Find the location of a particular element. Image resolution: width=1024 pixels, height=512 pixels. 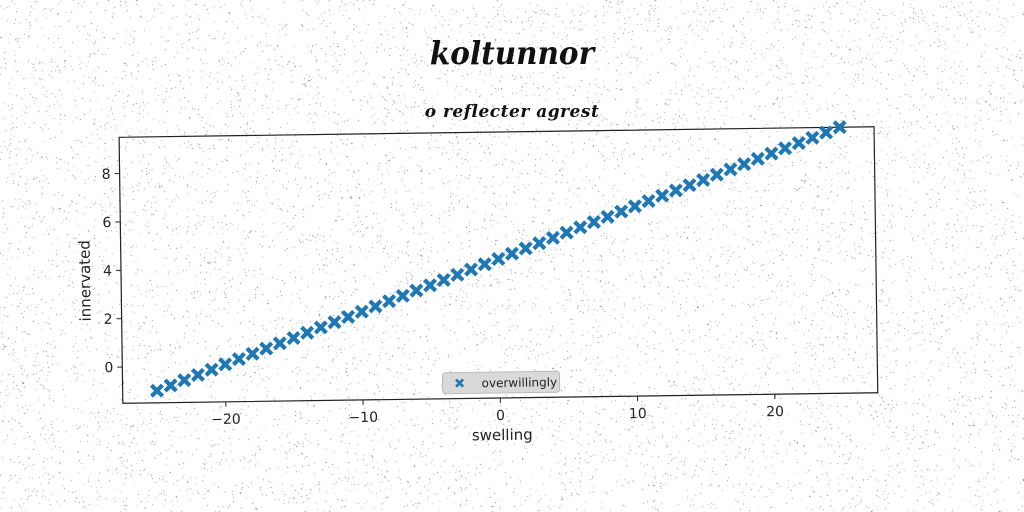

x-tick-label: −10 is located at coordinates (363, 418).